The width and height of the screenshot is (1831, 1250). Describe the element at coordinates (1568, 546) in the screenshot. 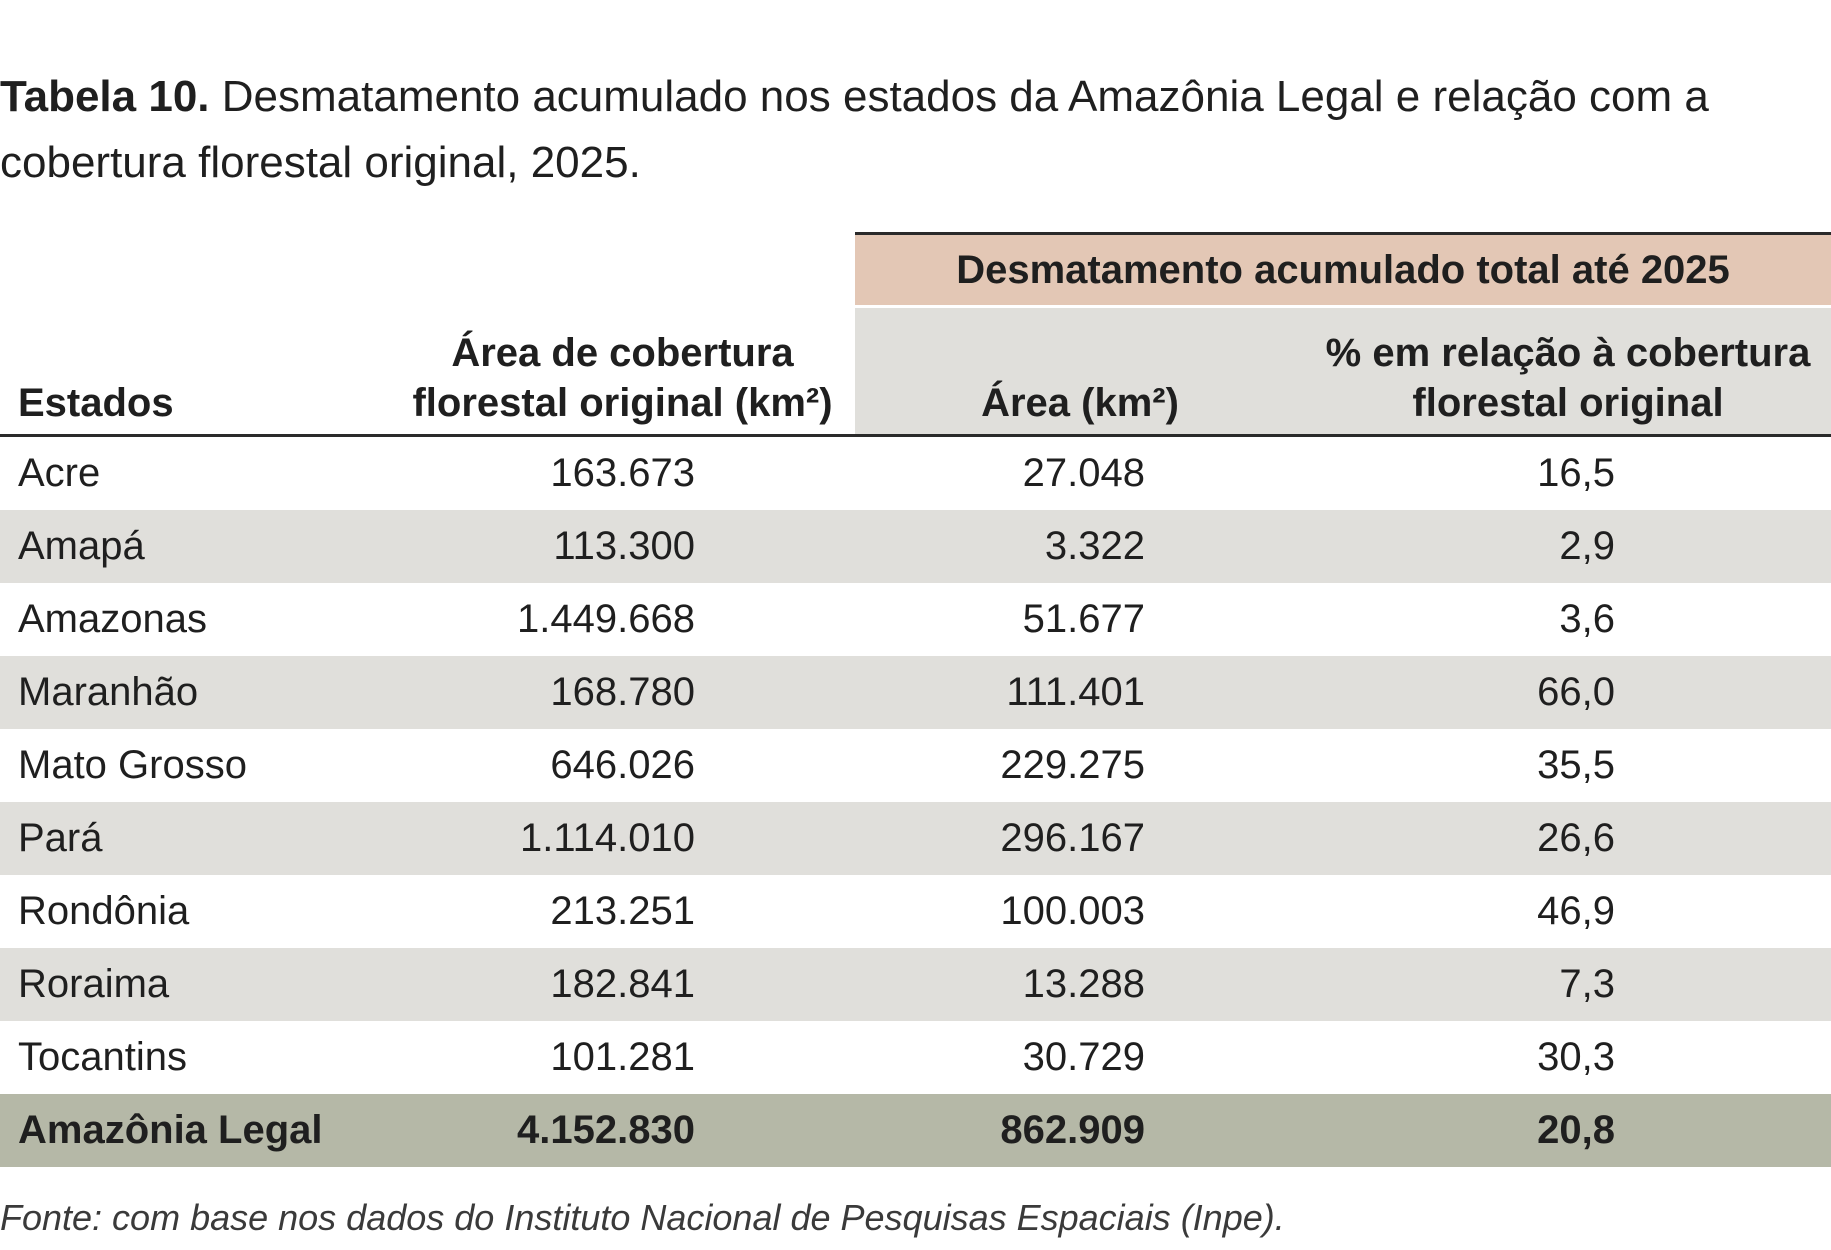

I see `cell-percentual: 2,9` at that location.